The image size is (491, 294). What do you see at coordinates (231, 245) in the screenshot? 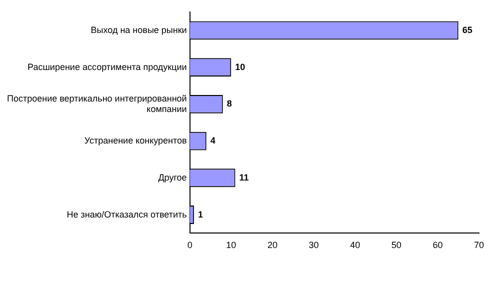
I see `x-tick-label: 10` at bounding box center [231, 245].